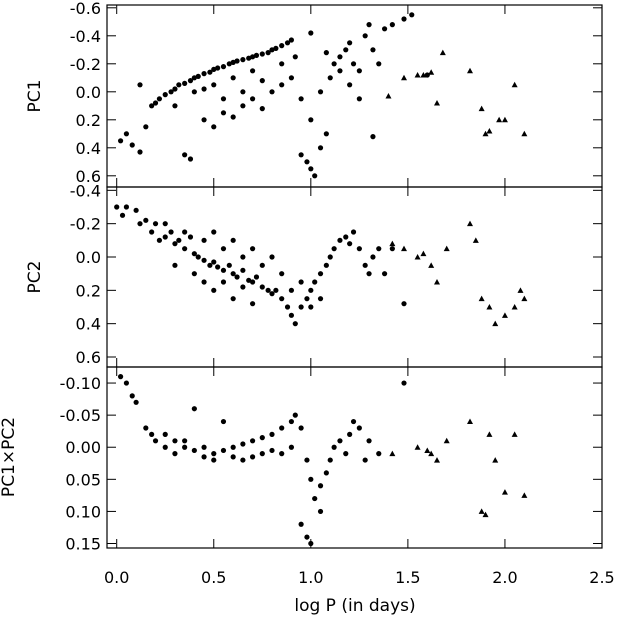 The image size is (617, 620). Describe the element at coordinates (9, 457) in the screenshot. I see `panel-pc1xpc2-ylabel: PC1×PC2` at that location.